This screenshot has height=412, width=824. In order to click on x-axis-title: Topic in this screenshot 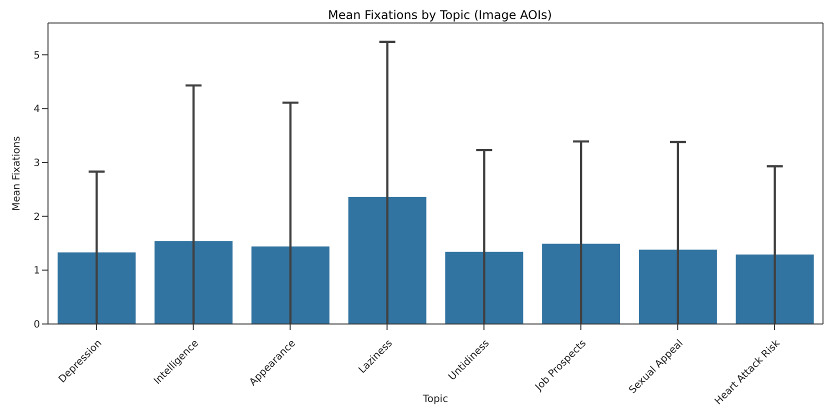, I will do `click(435, 399)`.